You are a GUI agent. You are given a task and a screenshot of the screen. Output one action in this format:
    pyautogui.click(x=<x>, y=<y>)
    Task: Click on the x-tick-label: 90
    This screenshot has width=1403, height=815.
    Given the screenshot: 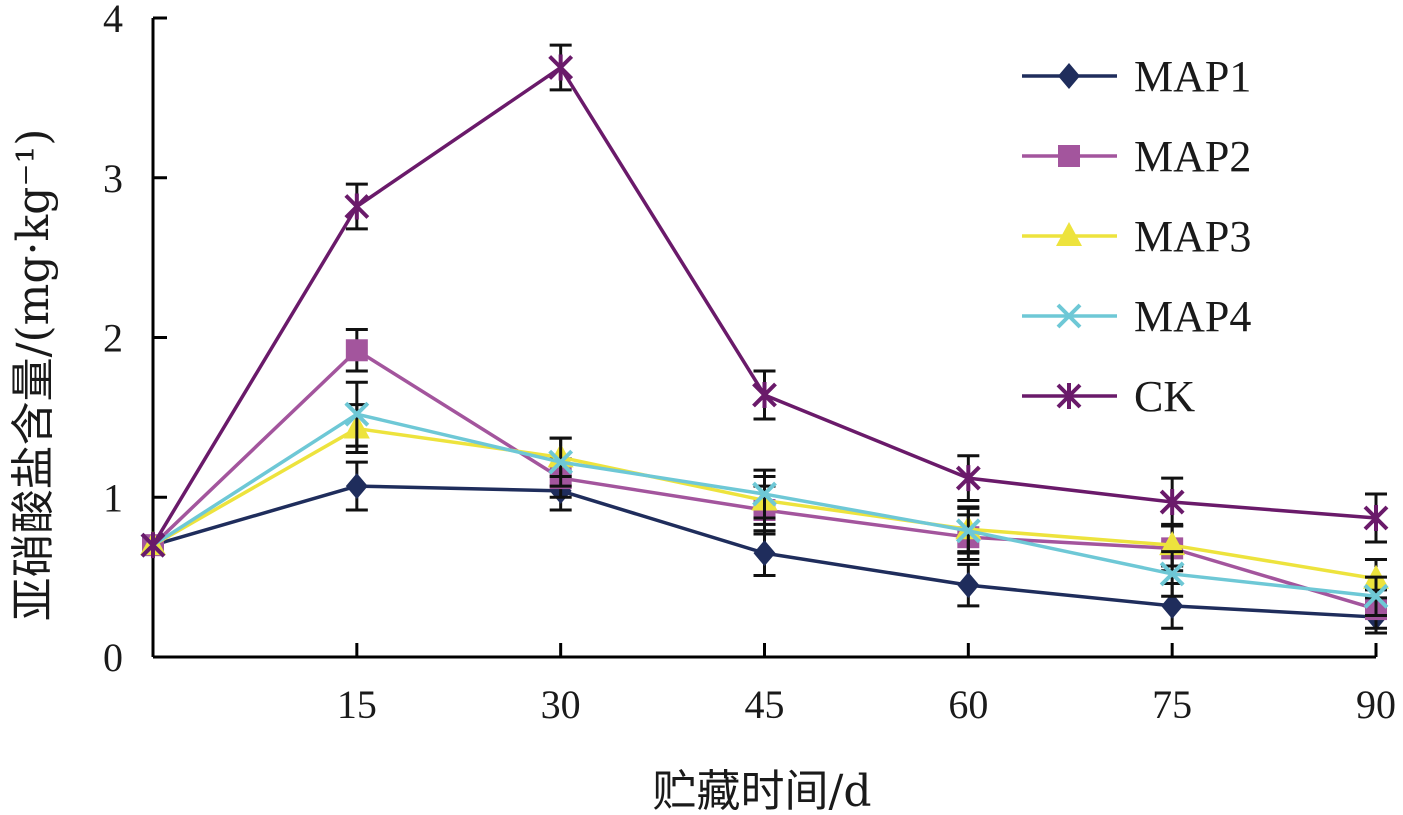 What is the action you would take?
    pyautogui.click(x=1376, y=704)
    